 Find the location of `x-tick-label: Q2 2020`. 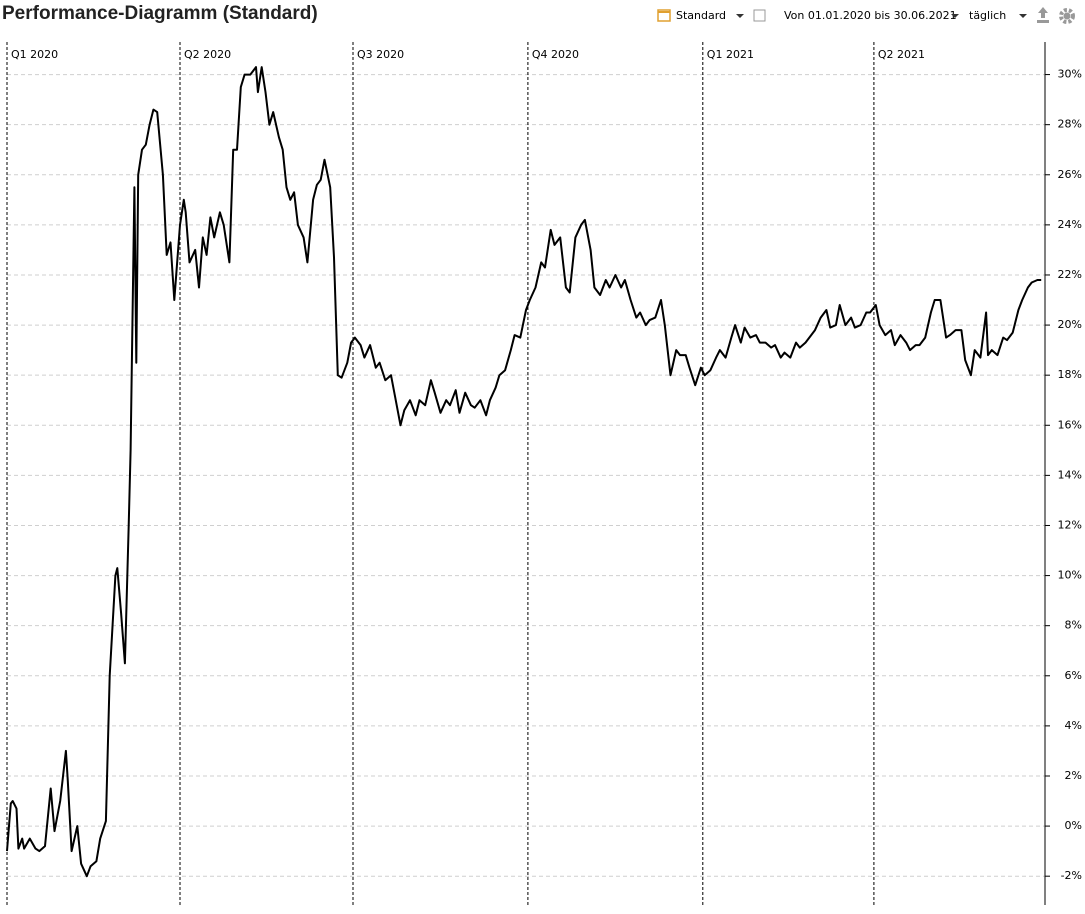

x-tick-label: Q2 2020 is located at coordinates (207, 54).